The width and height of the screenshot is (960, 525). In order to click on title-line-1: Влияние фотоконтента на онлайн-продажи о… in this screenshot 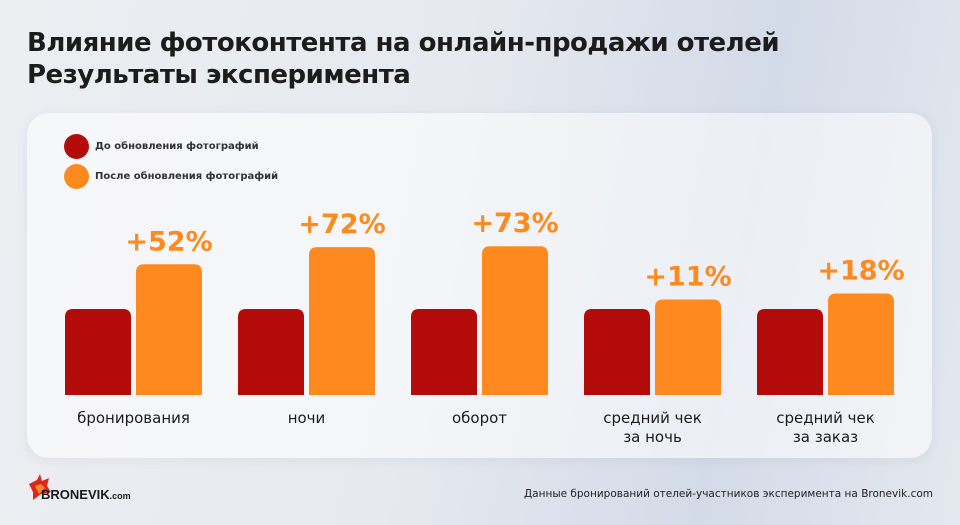, I will do `click(403, 43)`.